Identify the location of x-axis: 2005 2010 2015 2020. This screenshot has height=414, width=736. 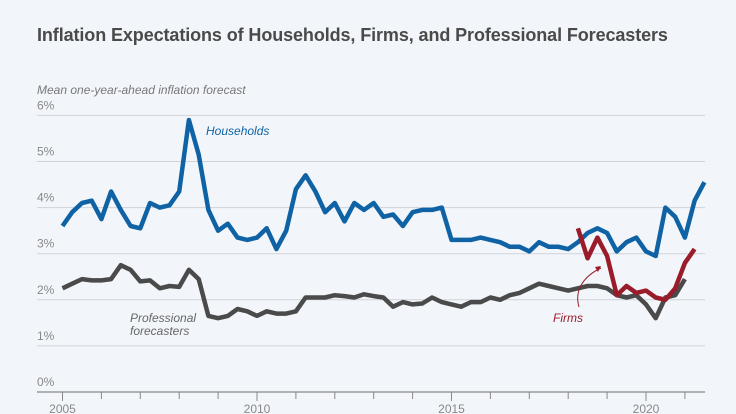
(371, 402).